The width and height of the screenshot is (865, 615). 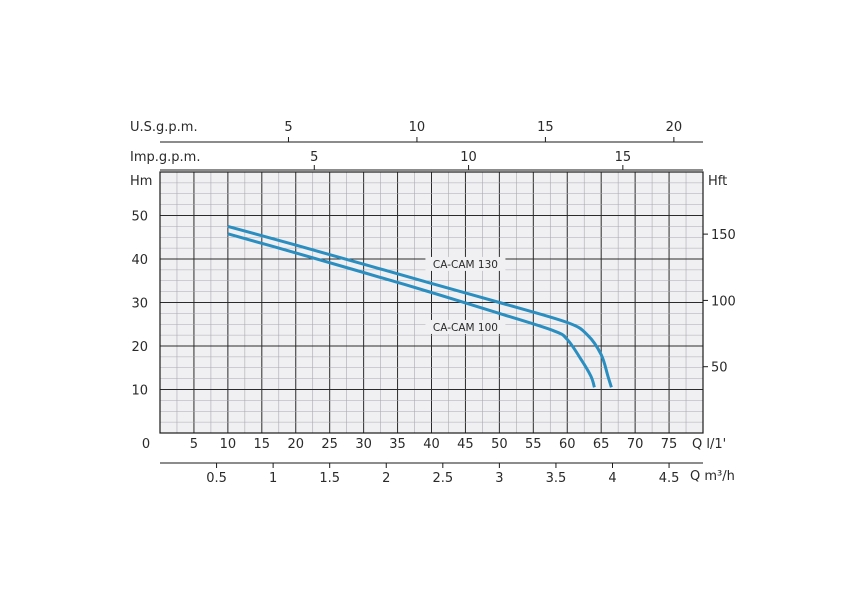 What do you see at coordinates (545, 127) in the screenshot?
I see `usgpm-tick-label: 15` at bounding box center [545, 127].